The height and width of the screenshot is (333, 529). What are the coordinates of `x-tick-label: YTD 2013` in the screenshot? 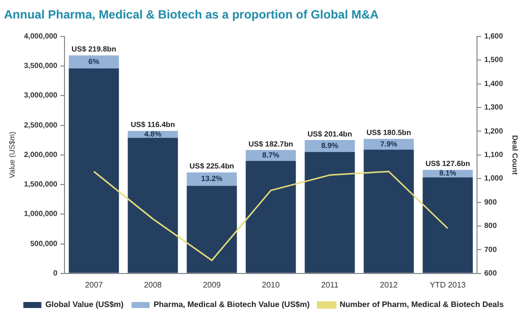 It's located at (448, 285).